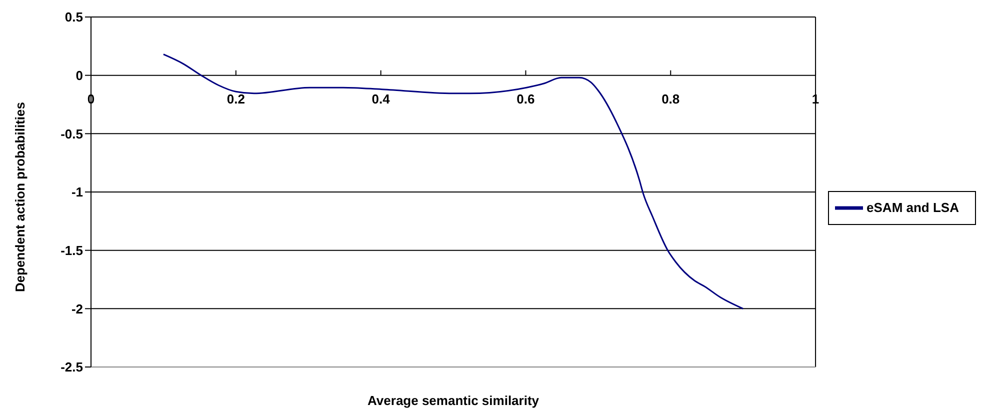 The height and width of the screenshot is (418, 984). Describe the element at coordinates (454, 400) in the screenshot. I see `x-axis-title: Average semantic similarity` at that location.